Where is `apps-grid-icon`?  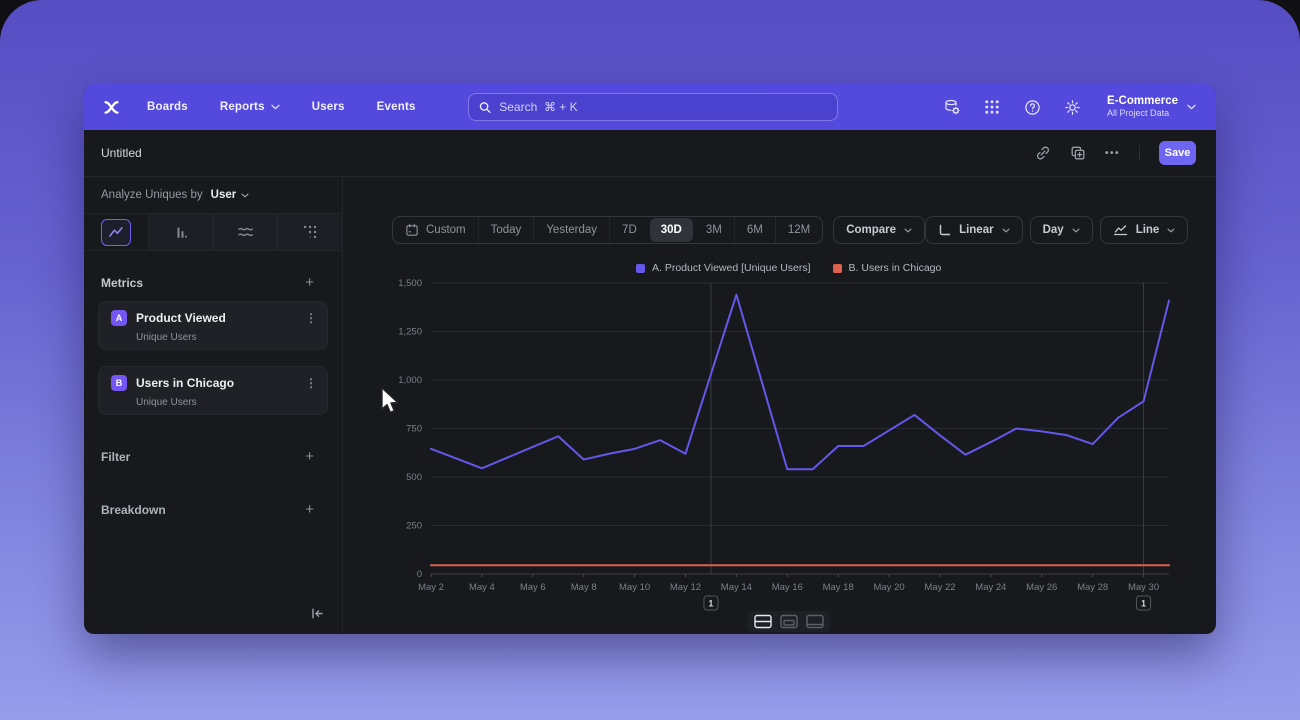 apps-grid-icon is located at coordinates (992, 107).